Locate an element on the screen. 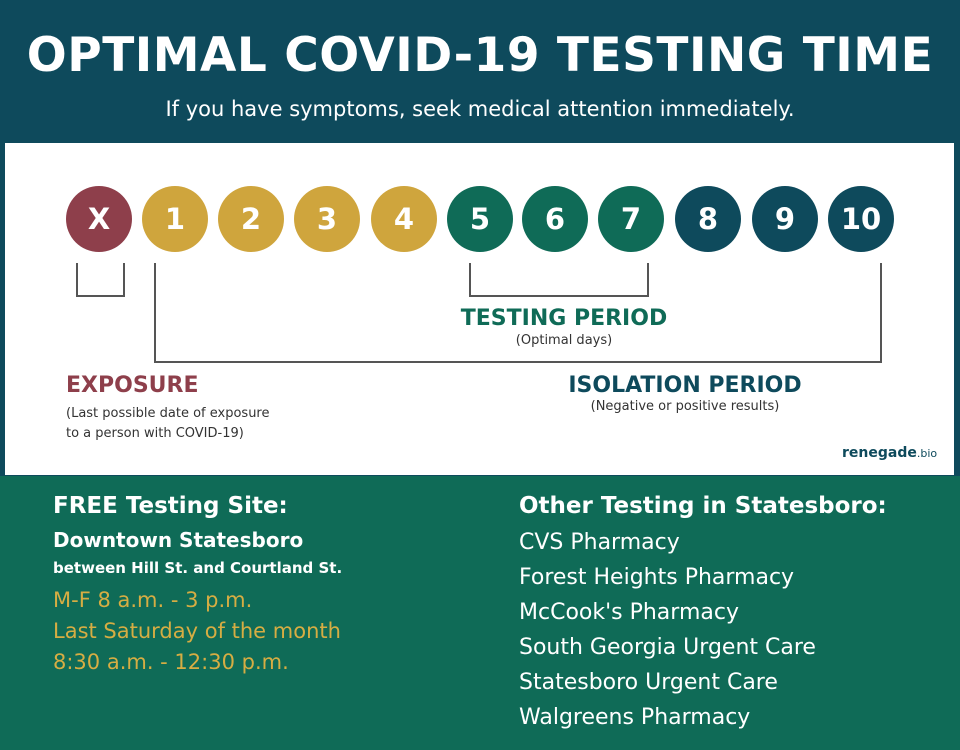 The image size is (960, 750). brand-logo: renegade.bio is located at coordinates (889, 453).